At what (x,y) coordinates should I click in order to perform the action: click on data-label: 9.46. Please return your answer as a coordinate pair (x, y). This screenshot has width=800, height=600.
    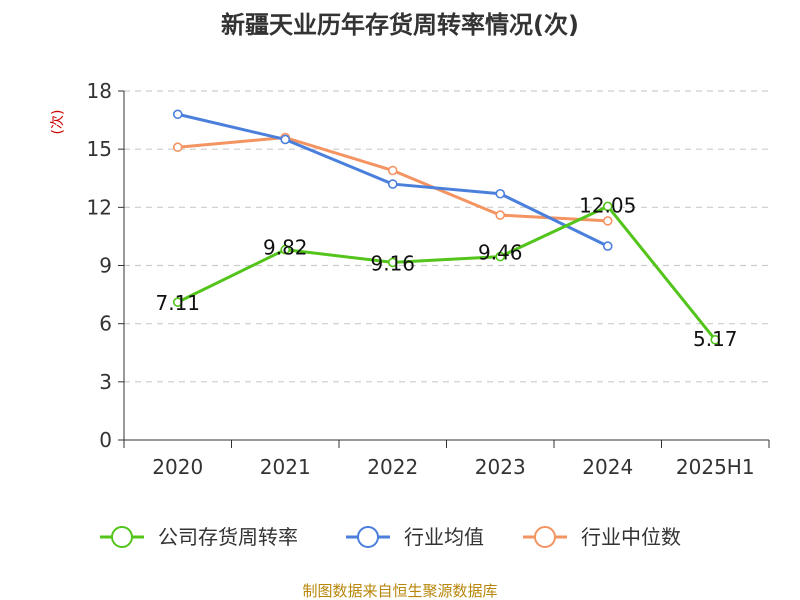
    Looking at the image, I should click on (500, 253).